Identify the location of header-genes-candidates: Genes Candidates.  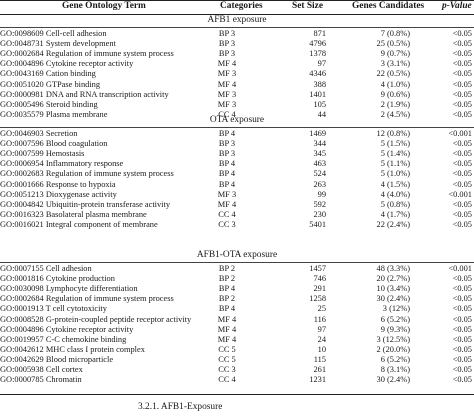
(388, 6).